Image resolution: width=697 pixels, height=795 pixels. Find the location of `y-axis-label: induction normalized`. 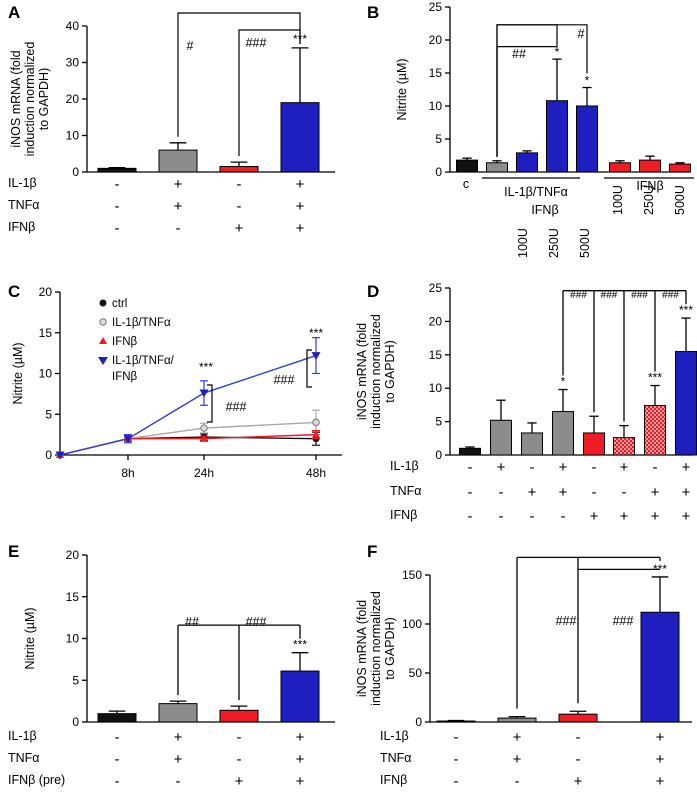

y-axis-label: induction normalized is located at coordinates (376, 648).